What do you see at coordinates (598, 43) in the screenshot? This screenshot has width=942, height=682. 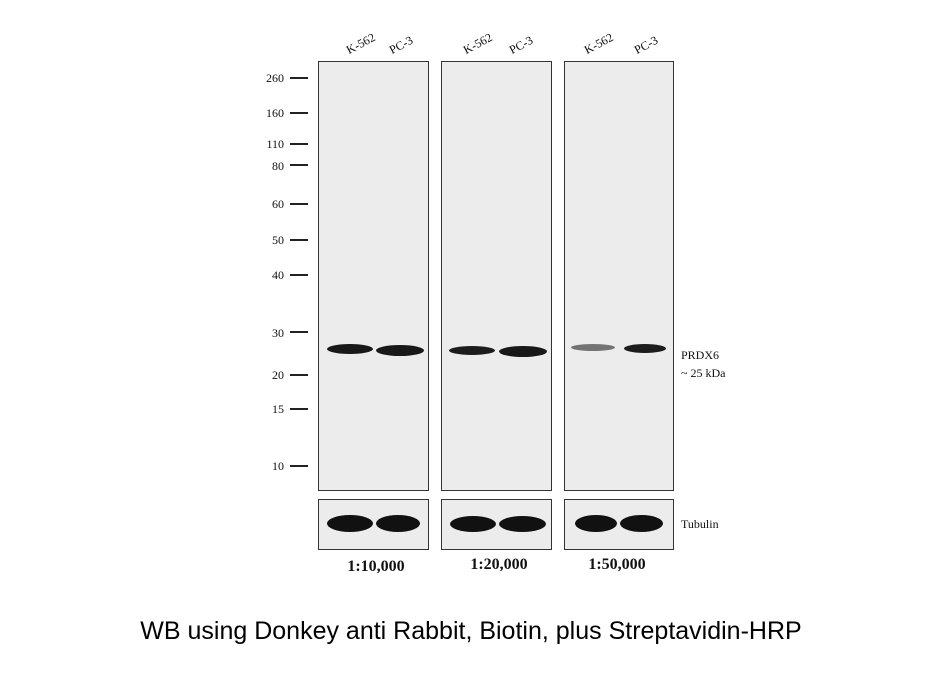 I see `lane-label-k562-3: K-562` at bounding box center [598, 43].